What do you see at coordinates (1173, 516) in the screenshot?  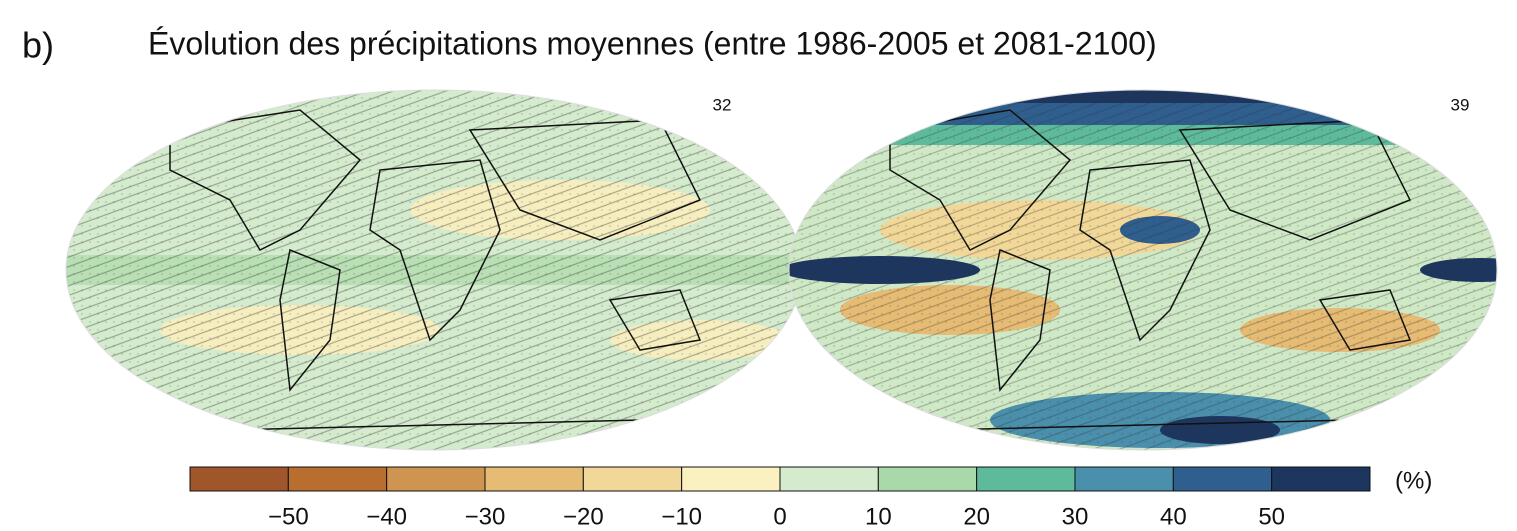 I see `colorbar-tick-label: 40` at bounding box center [1173, 516].